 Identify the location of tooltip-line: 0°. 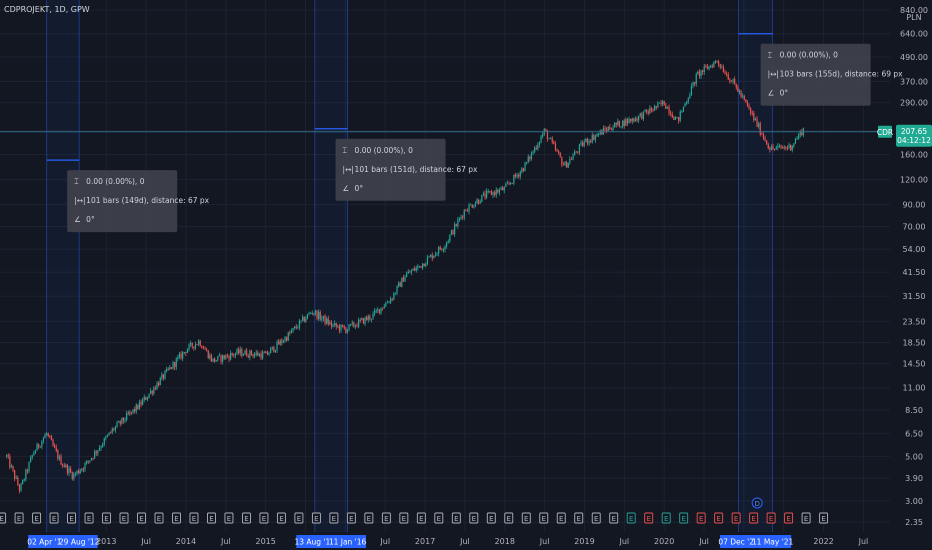
(90, 219).